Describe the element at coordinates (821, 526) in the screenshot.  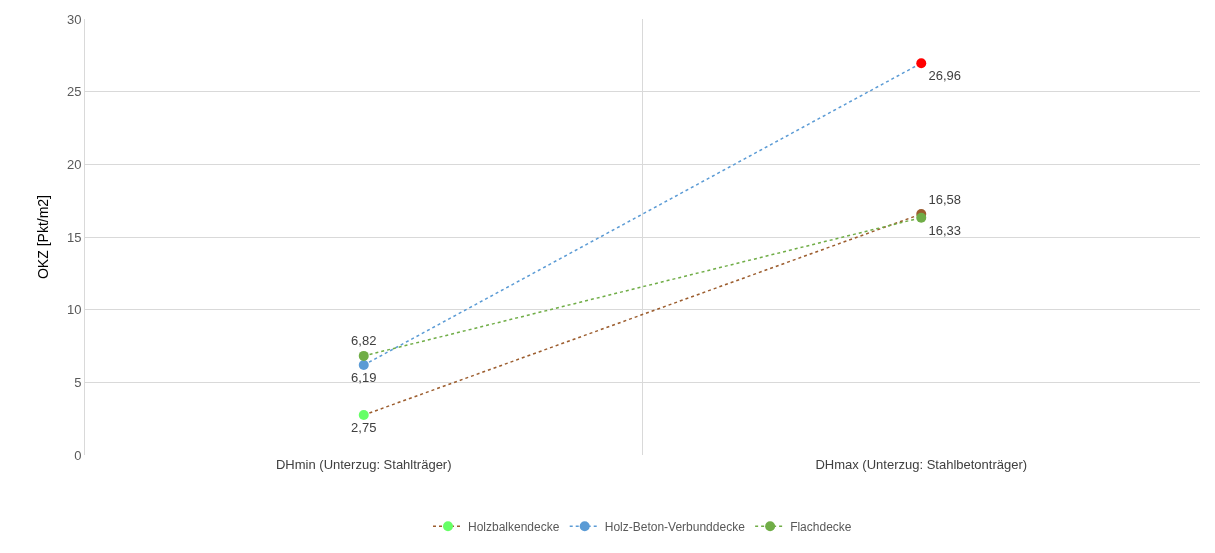
I see `legend-label: Flachdecke` at that location.